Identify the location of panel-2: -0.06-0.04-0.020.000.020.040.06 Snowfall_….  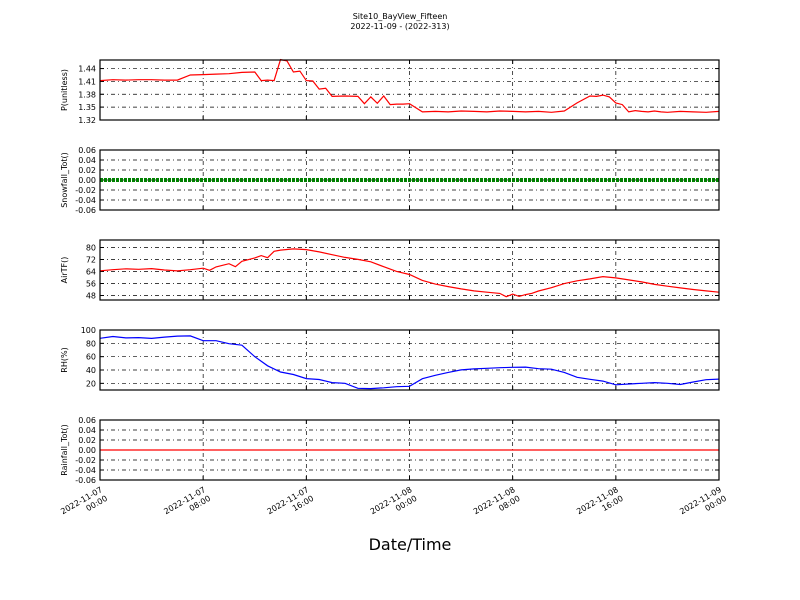
(390, 180).